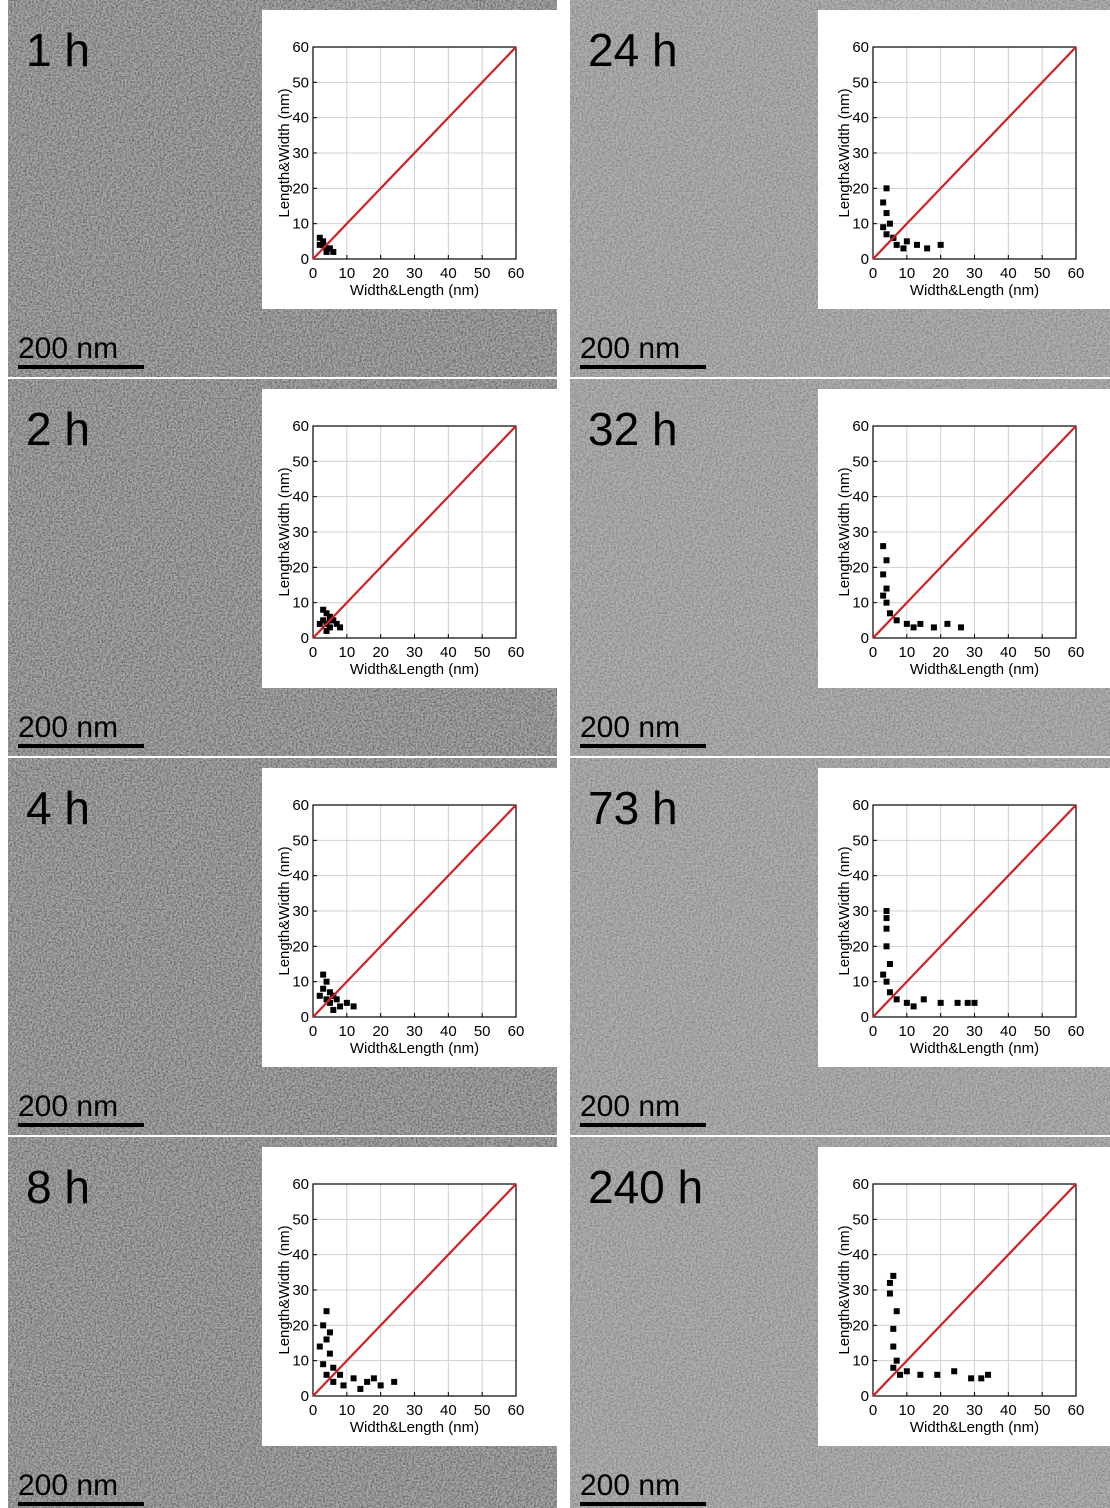 The width and height of the screenshot is (1110, 1508). What do you see at coordinates (633, 808) in the screenshot?
I see `time-label: 73 h` at bounding box center [633, 808].